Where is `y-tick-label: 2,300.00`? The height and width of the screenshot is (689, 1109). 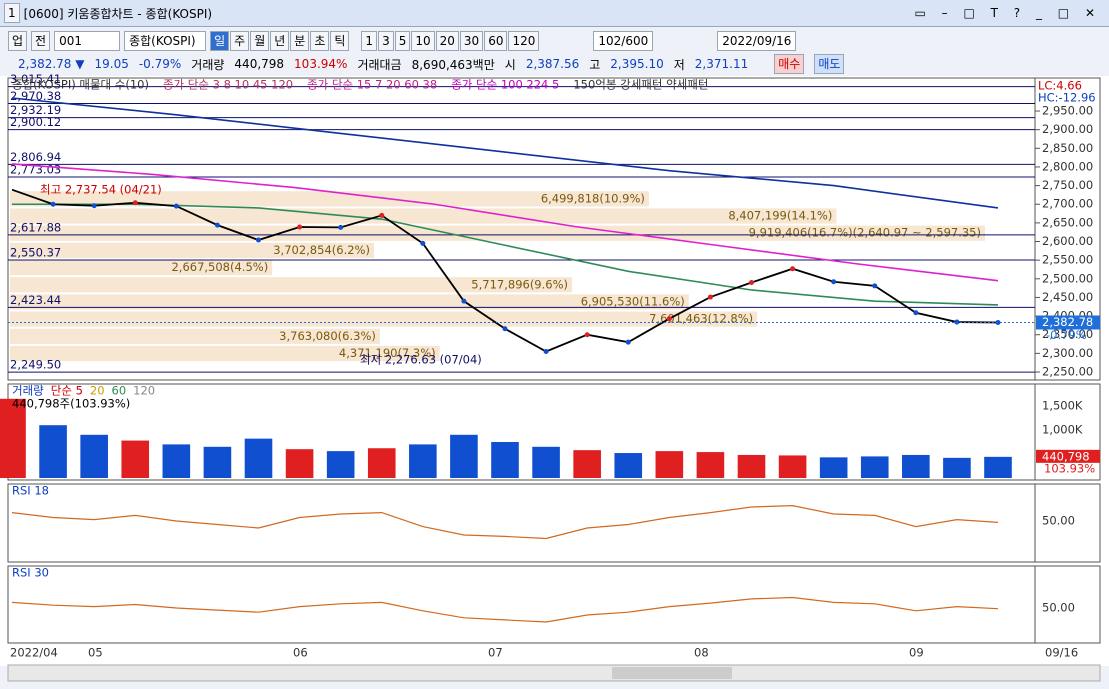 y-tick-label: 2,300.00 is located at coordinates (1067, 353).